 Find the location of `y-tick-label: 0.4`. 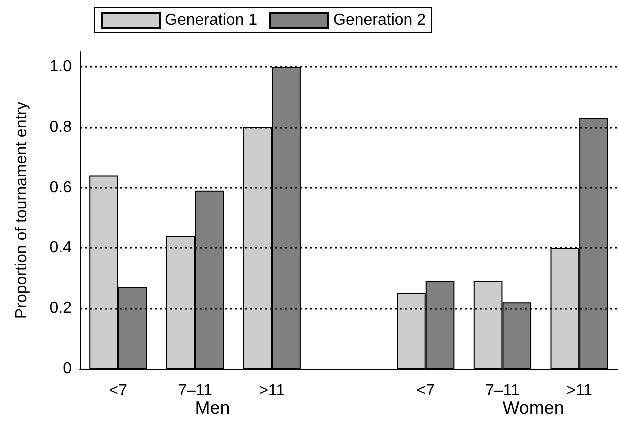

y-tick-label: 0.4 is located at coordinates (61, 248).